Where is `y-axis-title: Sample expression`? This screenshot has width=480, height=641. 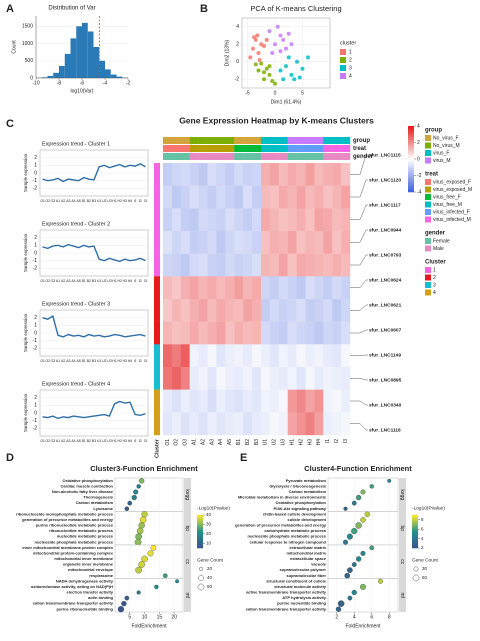 y-axis-title: Sample expression is located at coordinates (25, 252).